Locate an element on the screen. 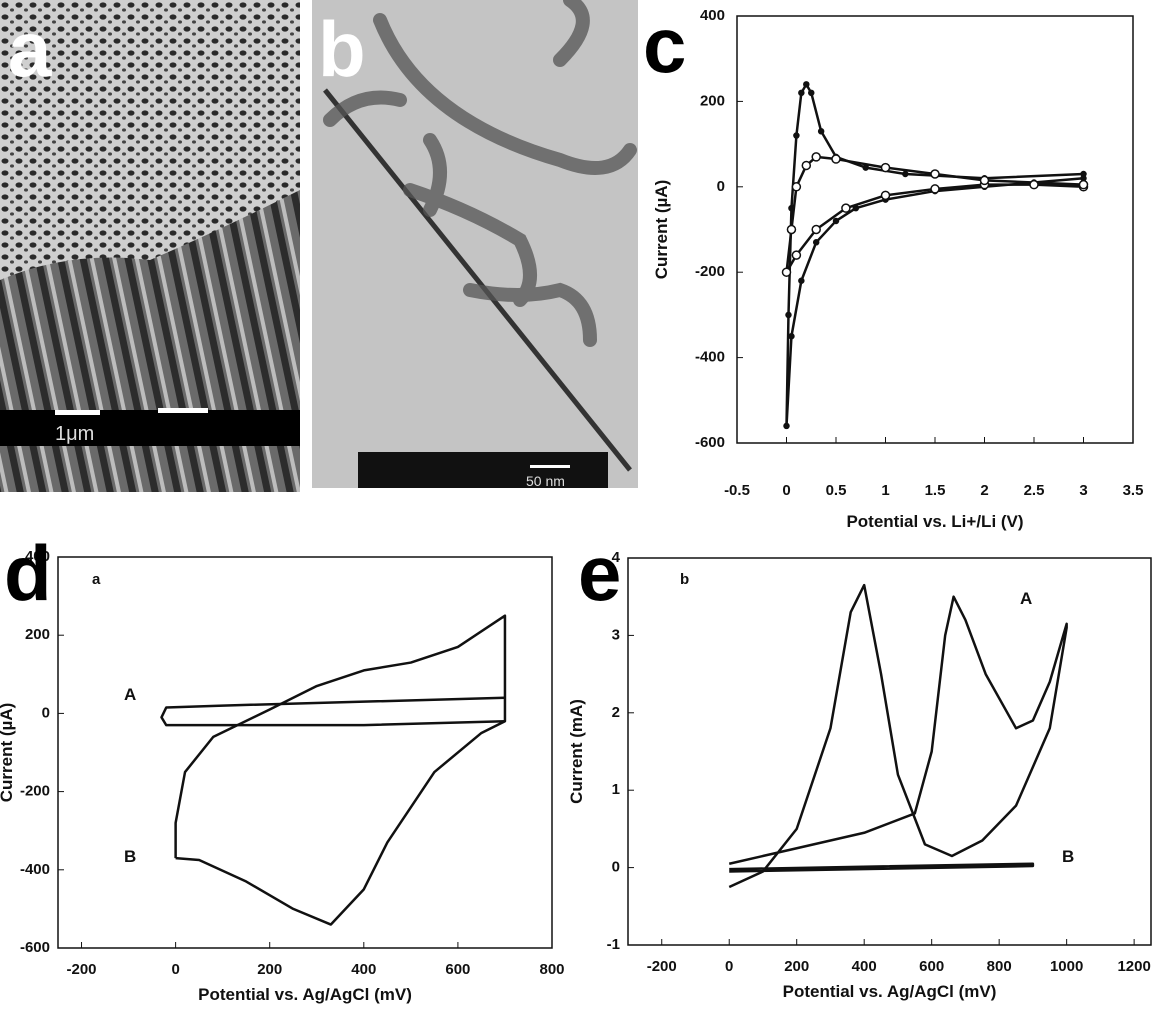 This screenshot has height=1031, width=1159. x-axis-label: Potential vs. Li+/Li (V) is located at coordinates (934, 521).